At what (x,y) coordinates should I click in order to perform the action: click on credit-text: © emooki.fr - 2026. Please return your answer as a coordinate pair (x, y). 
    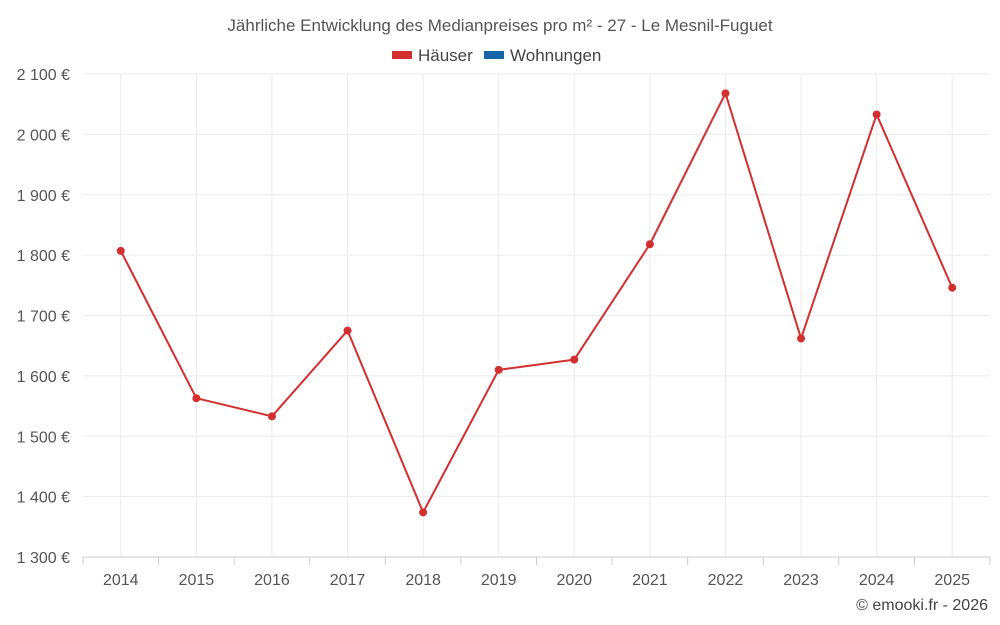
    Looking at the image, I should click on (922, 605).